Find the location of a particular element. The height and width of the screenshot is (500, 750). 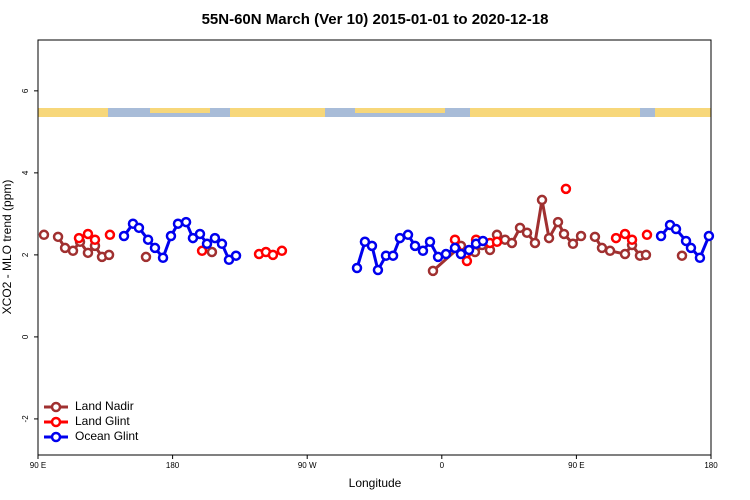

x-tick-label: 0 is located at coordinates (442, 465).